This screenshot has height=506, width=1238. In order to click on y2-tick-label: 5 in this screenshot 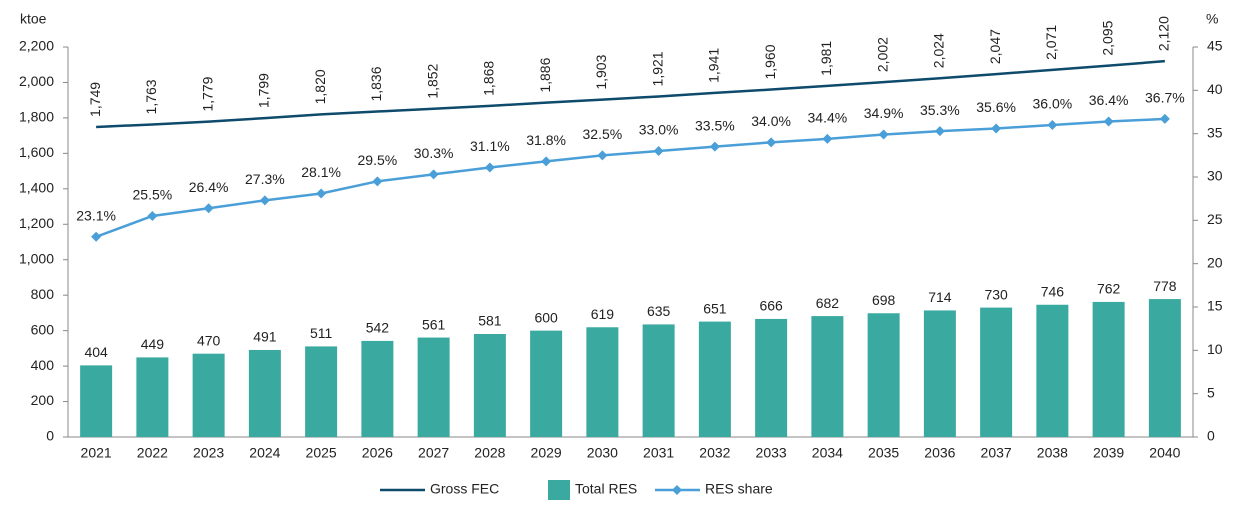, I will do `click(1211, 392)`.